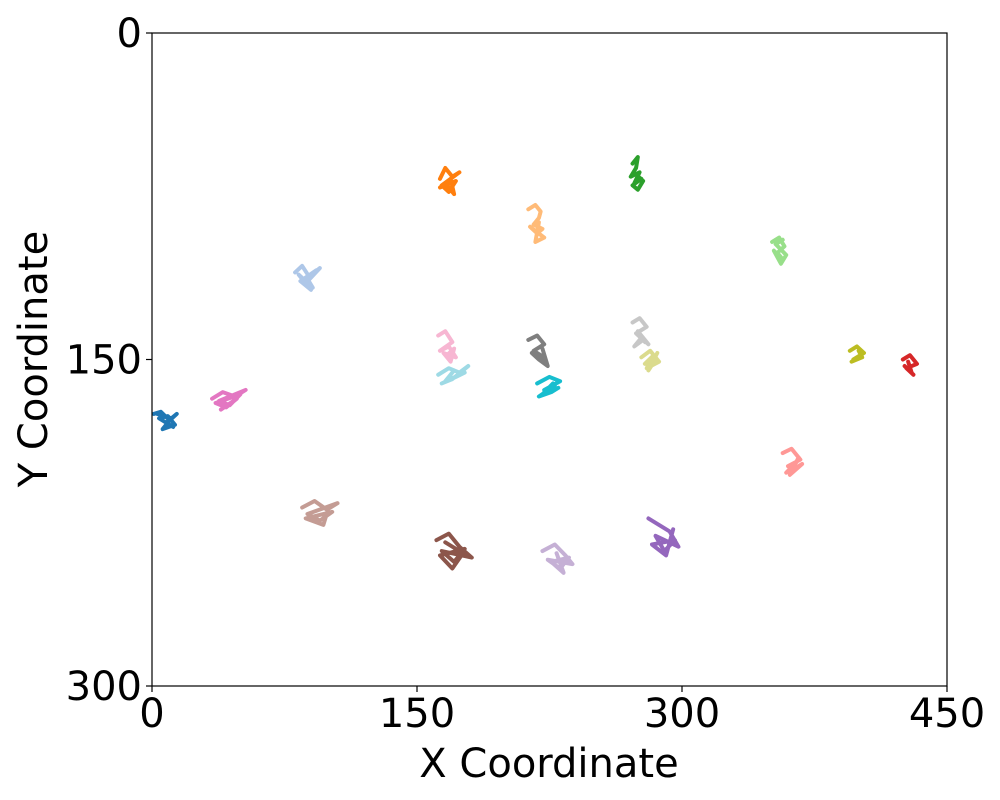 Image resolution: width=1000 pixels, height=800 pixels. What do you see at coordinates (129, 34) in the screenshot?
I see `y-tick-label: 0` at bounding box center [129, 34].